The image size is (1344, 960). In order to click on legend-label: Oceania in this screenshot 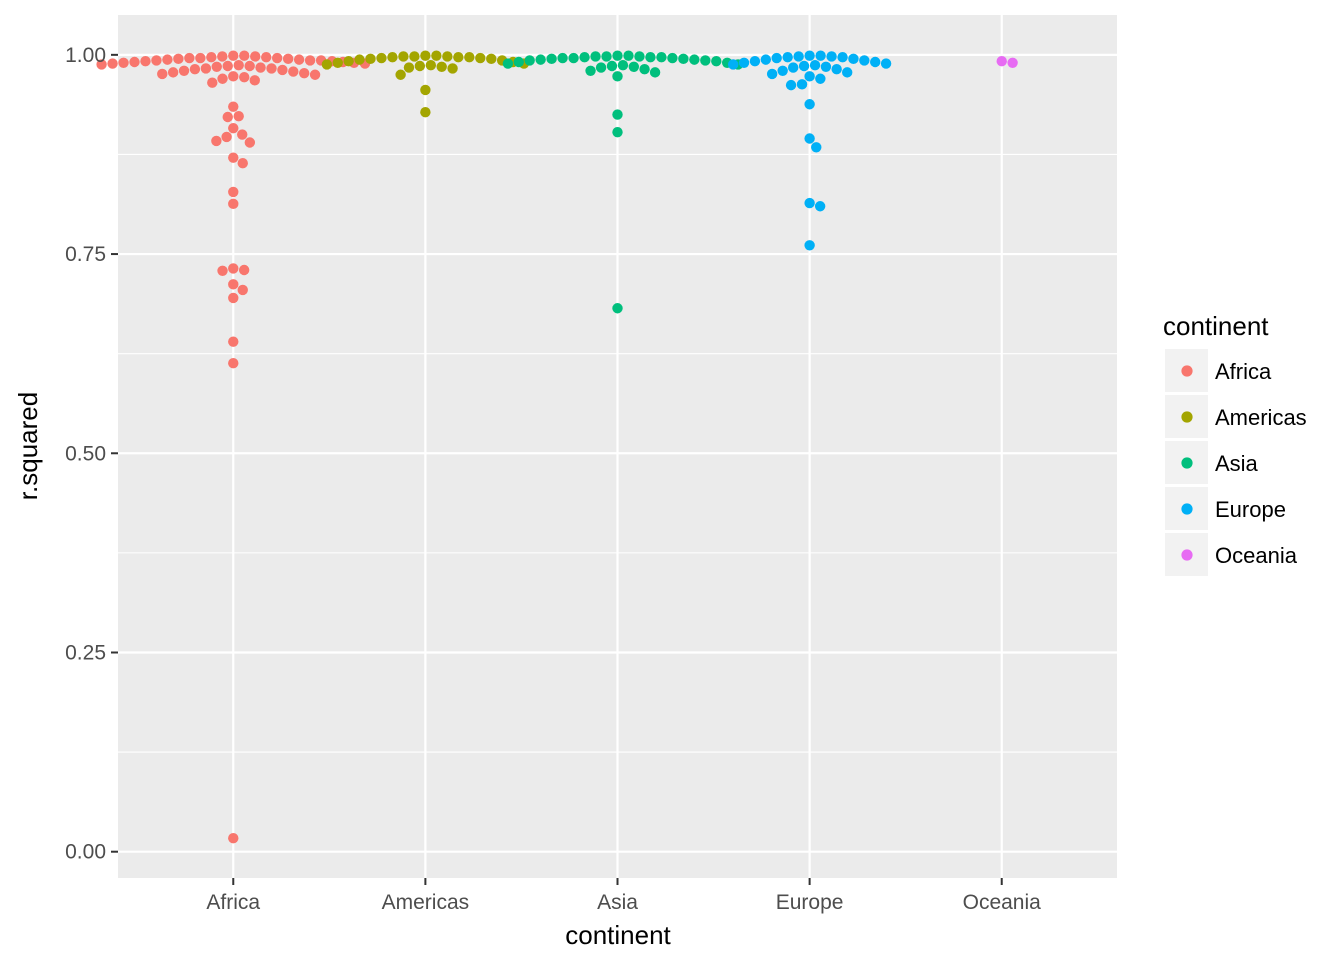, I will do `click(1256, 555)`.